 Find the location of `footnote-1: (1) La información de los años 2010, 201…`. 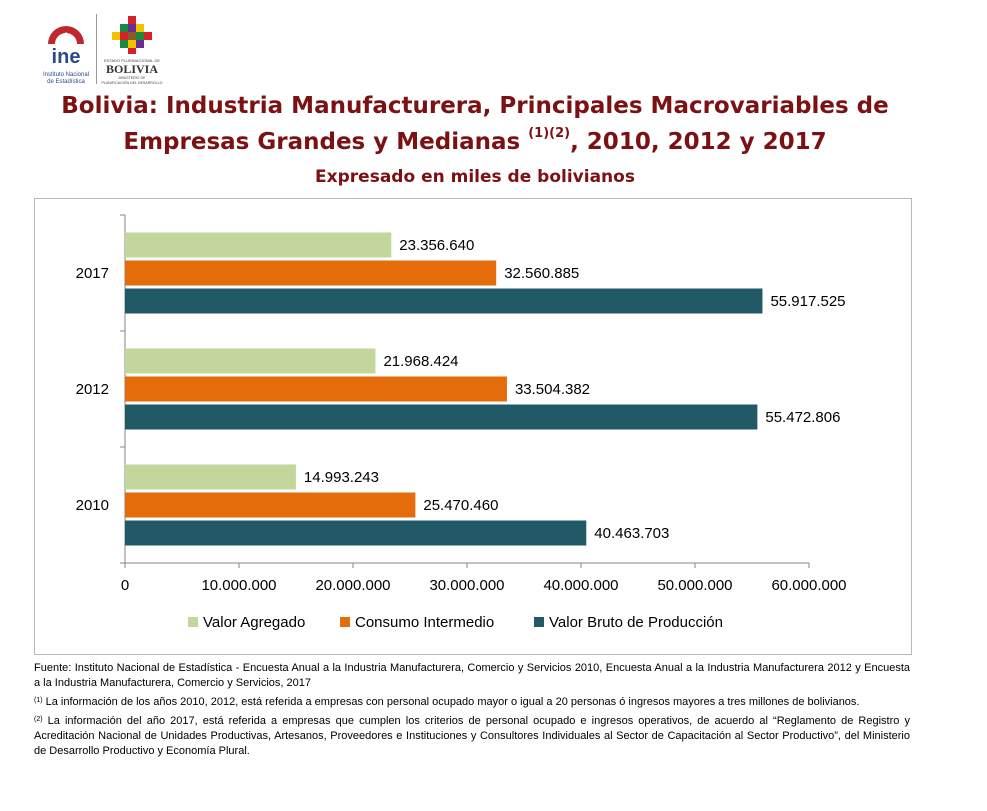

footnote-1: (1) La información de los años 2010, 201… is located at coordinates (472, 702).